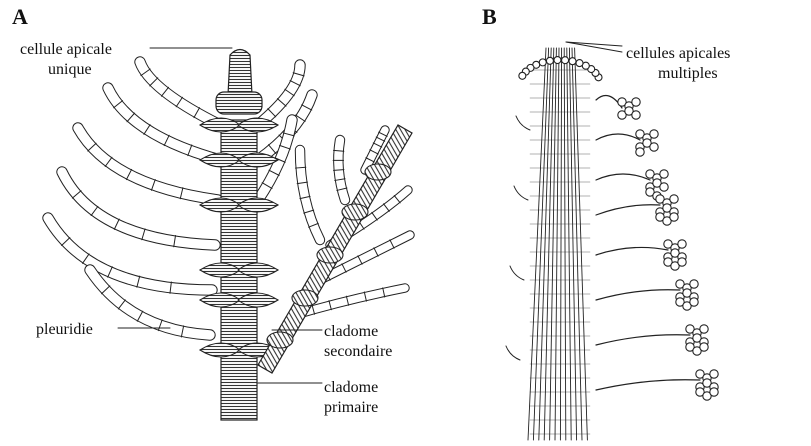 This screenshot has height=446, width=811. I want to click on label-apical-cells-line1: cellules apicales, so click(678, 53).